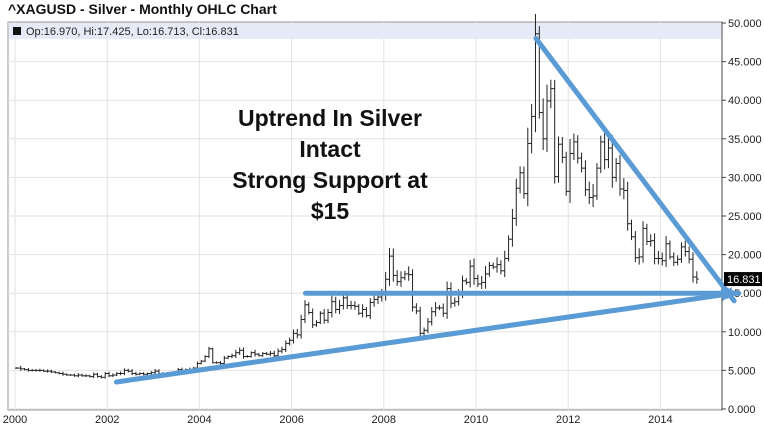 The width and height of the screenshot is (764, 446). I want to click on x-tick-label: 2014, so click(660, 420).